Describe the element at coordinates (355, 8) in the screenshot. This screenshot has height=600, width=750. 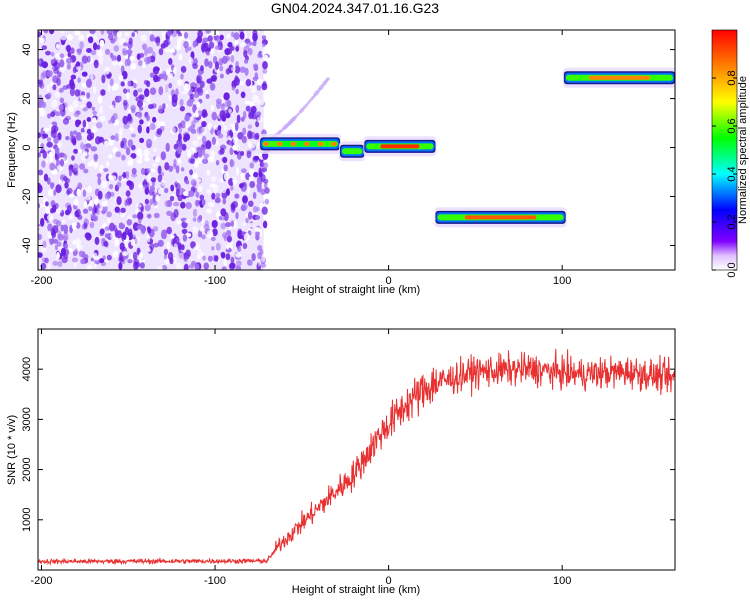
I see `chart-title: GN04.2024.347.01.16.G23` at that location.